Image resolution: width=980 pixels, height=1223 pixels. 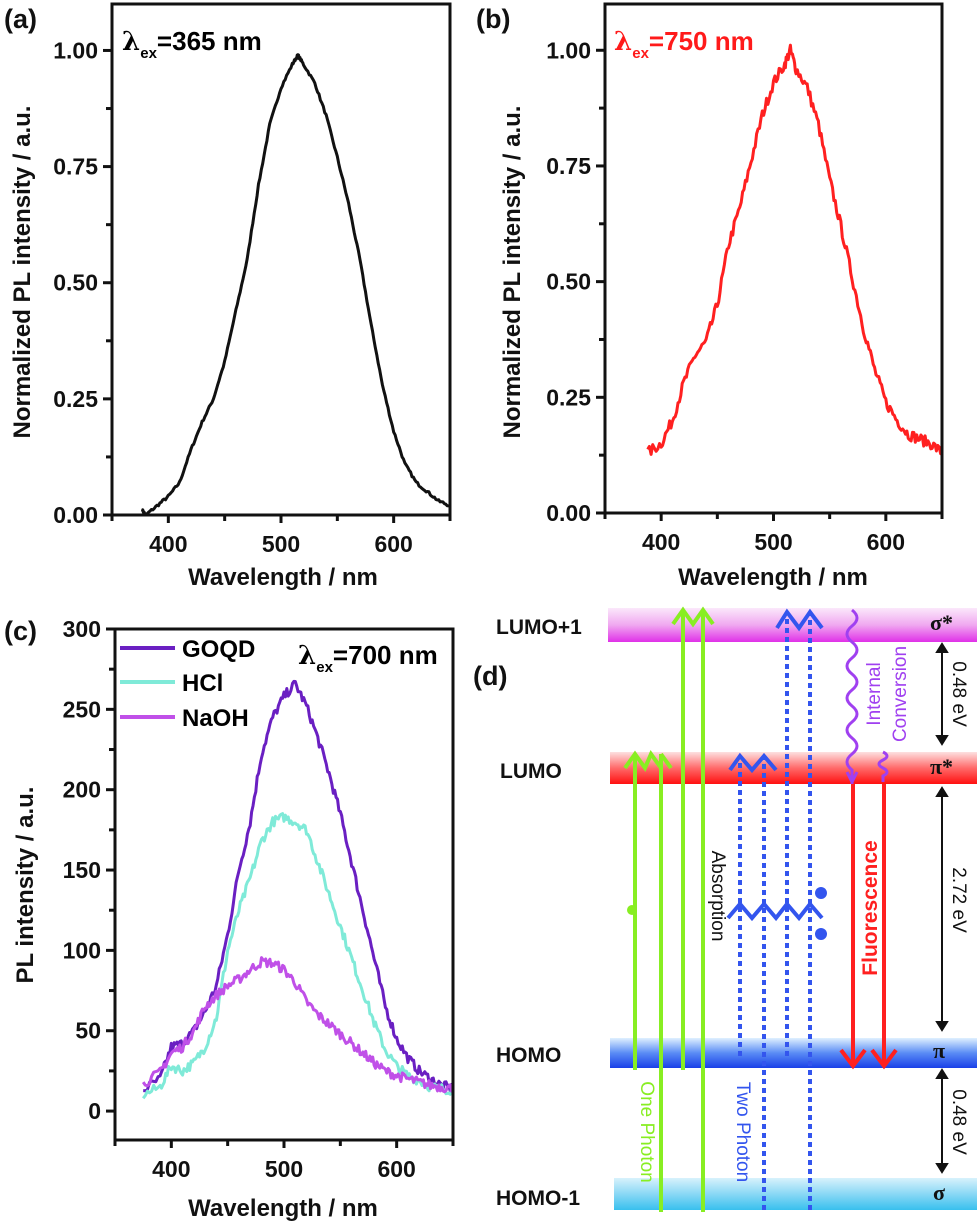 What do you see at coordinates (883, 766) in the screenshot?
I see `internal-conversion-small-wavy-icon` at bounding box center [883, 766].